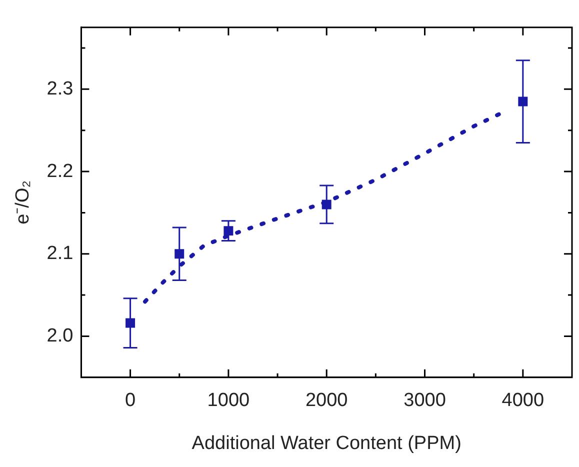  I want to click on x-tick-label: 4000, so click(523, 401).